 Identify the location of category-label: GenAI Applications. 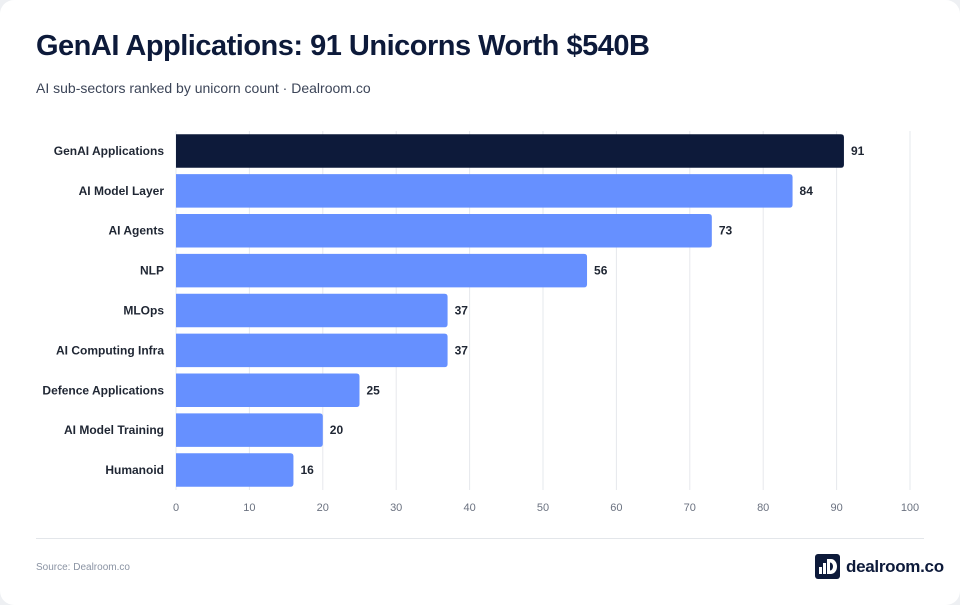
(109, 151).